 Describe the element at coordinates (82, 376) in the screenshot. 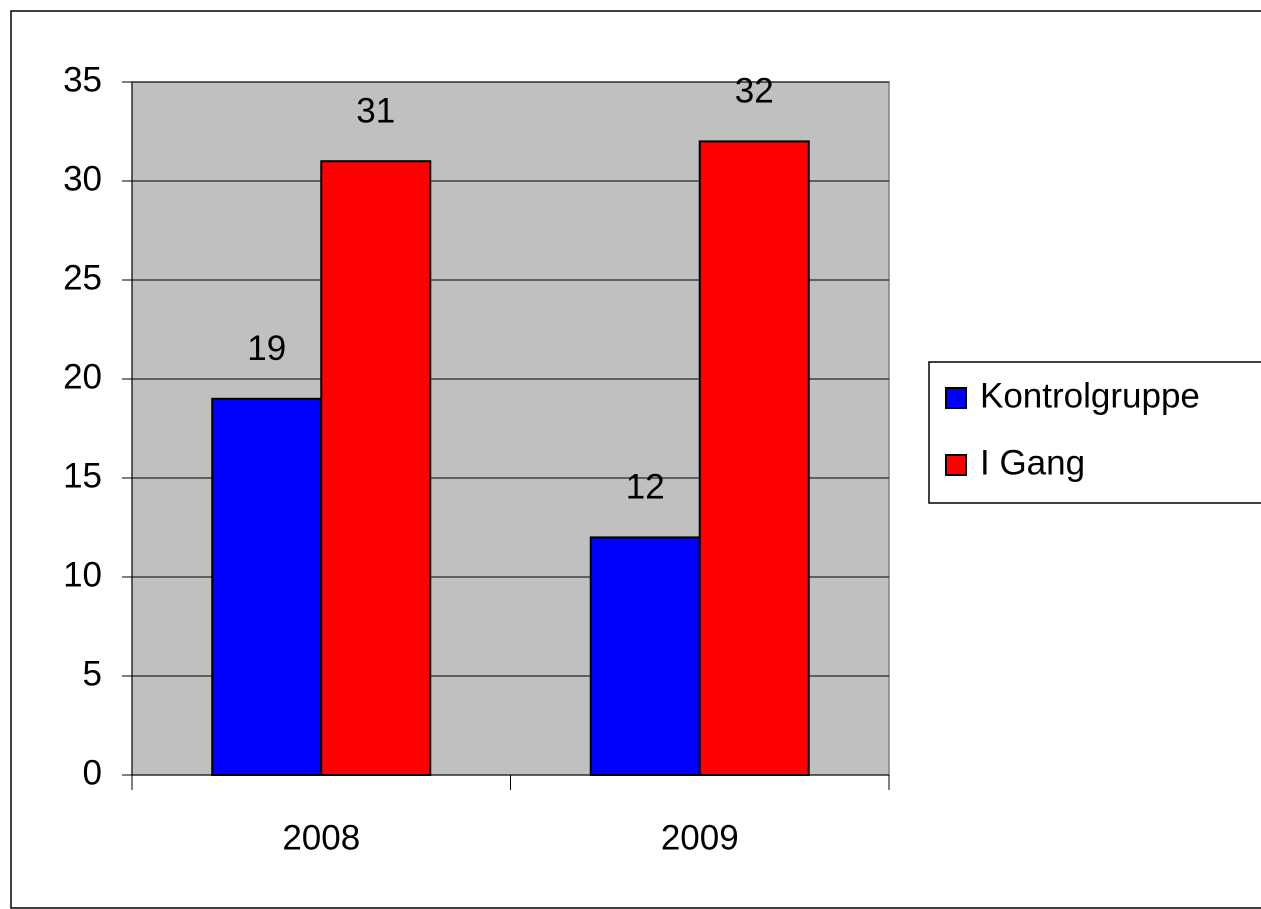

I see `y-tick-label: 20` at that location.